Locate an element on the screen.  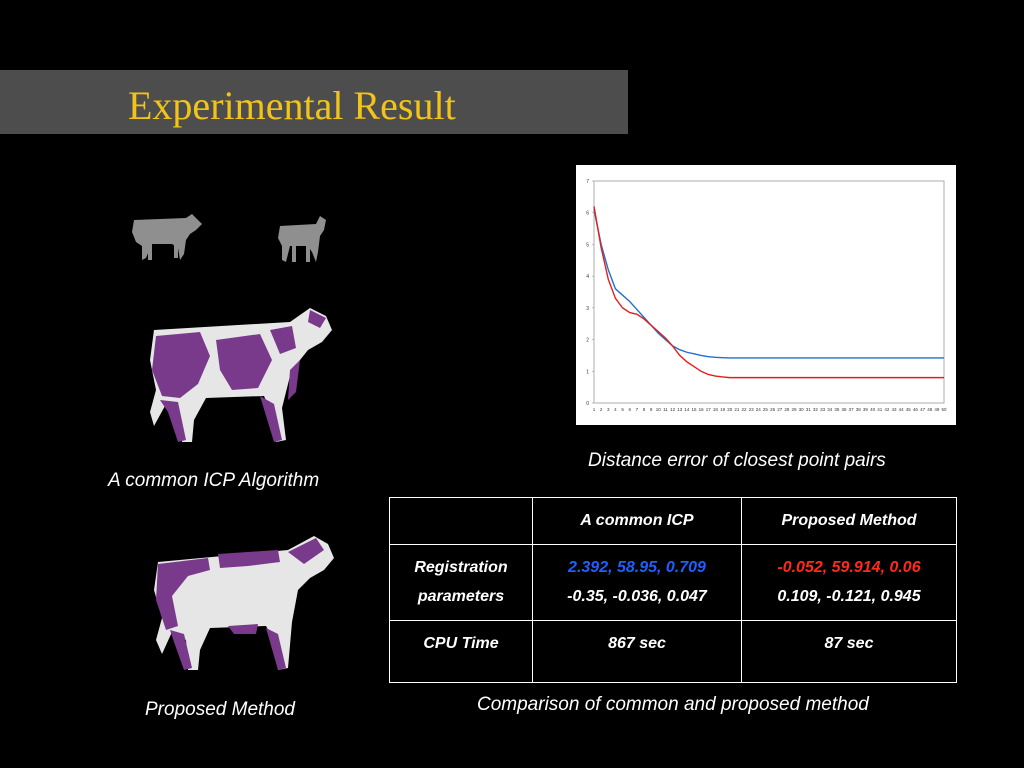
x-tick-label: 46 is located at coordinates (916, 409).